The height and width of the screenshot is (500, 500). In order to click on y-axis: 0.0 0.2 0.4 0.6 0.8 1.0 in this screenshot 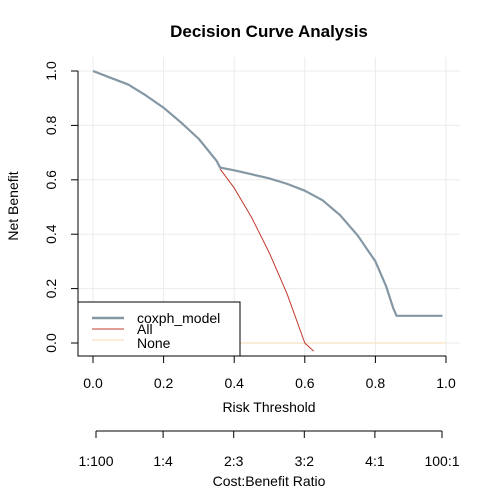, I will do `click(61, 207)`.